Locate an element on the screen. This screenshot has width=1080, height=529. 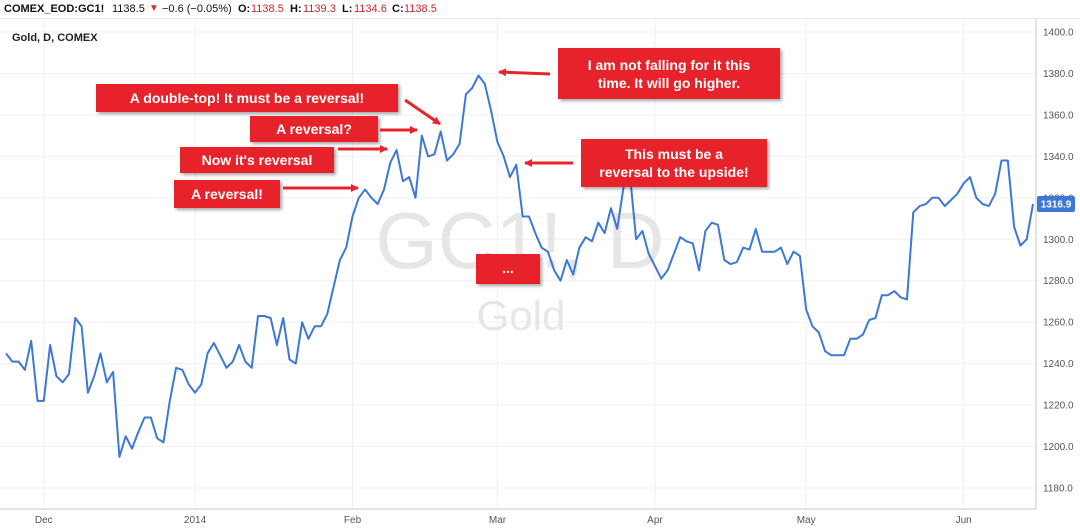
annotation-double-top: A double-top! It must be a reversal! is located at coordinates (268, 105).